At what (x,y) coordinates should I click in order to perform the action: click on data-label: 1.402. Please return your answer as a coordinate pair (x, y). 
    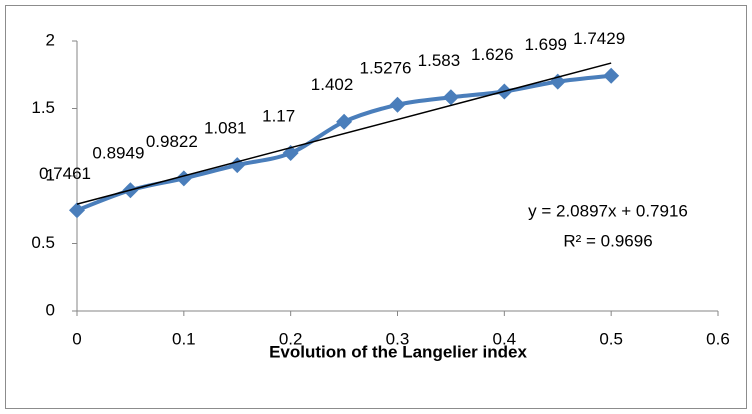
    Looking at the image, I should click on (332, 84).